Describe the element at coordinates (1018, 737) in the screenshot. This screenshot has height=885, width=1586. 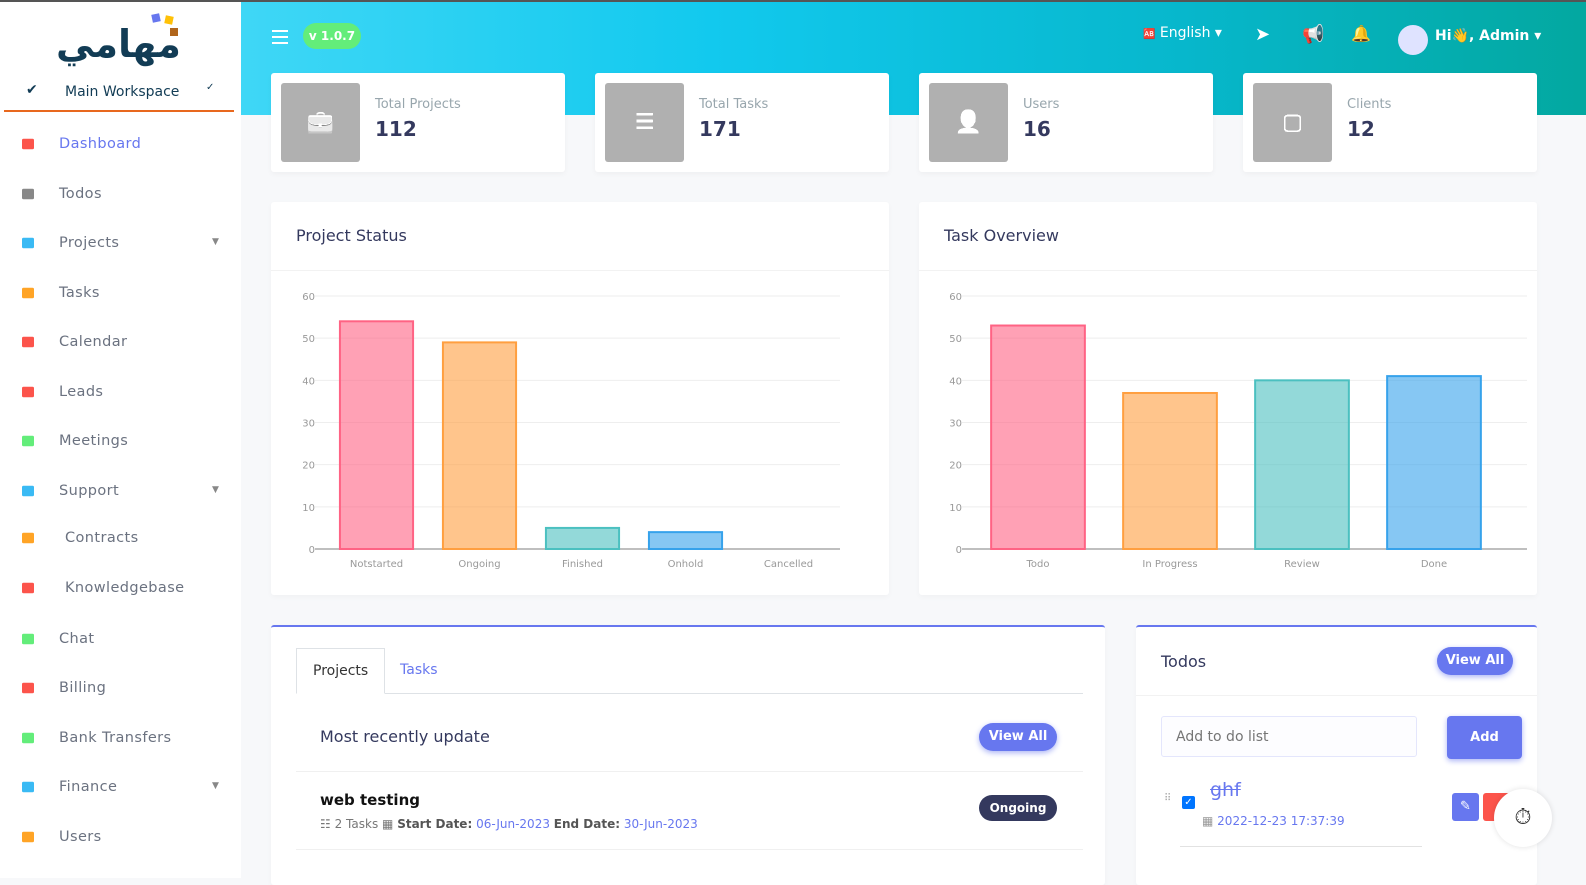
I see `projects-view-all-button: View All` at that location.